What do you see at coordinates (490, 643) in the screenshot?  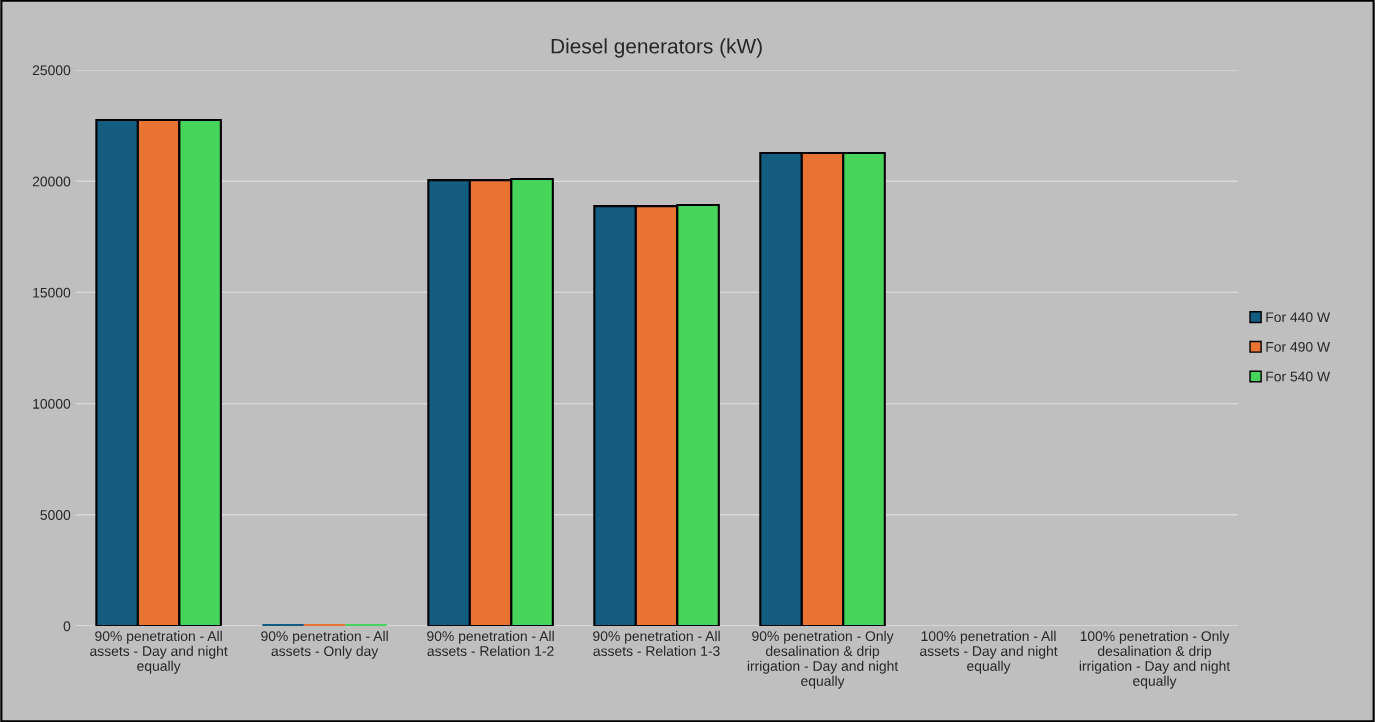 I see `x-tick-label: 90% penetration - All assets - Relation 1-2` at bounding box center [490, 643].